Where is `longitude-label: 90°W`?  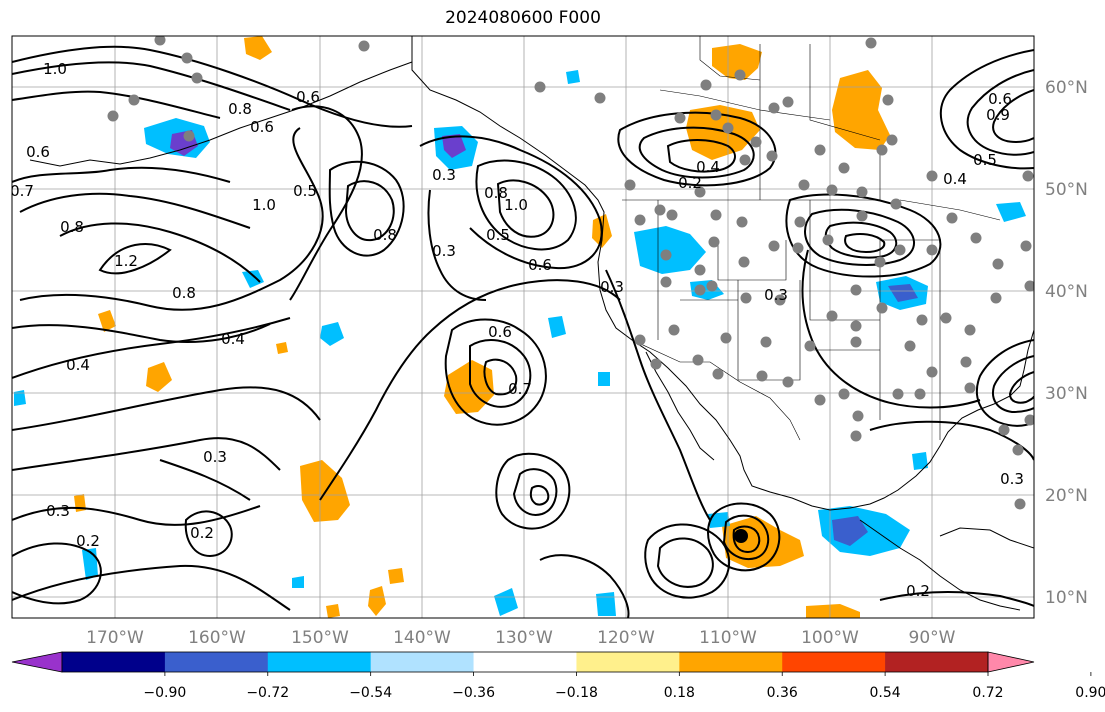 longitude-label: 90°W is located at coordinates (932, 638).